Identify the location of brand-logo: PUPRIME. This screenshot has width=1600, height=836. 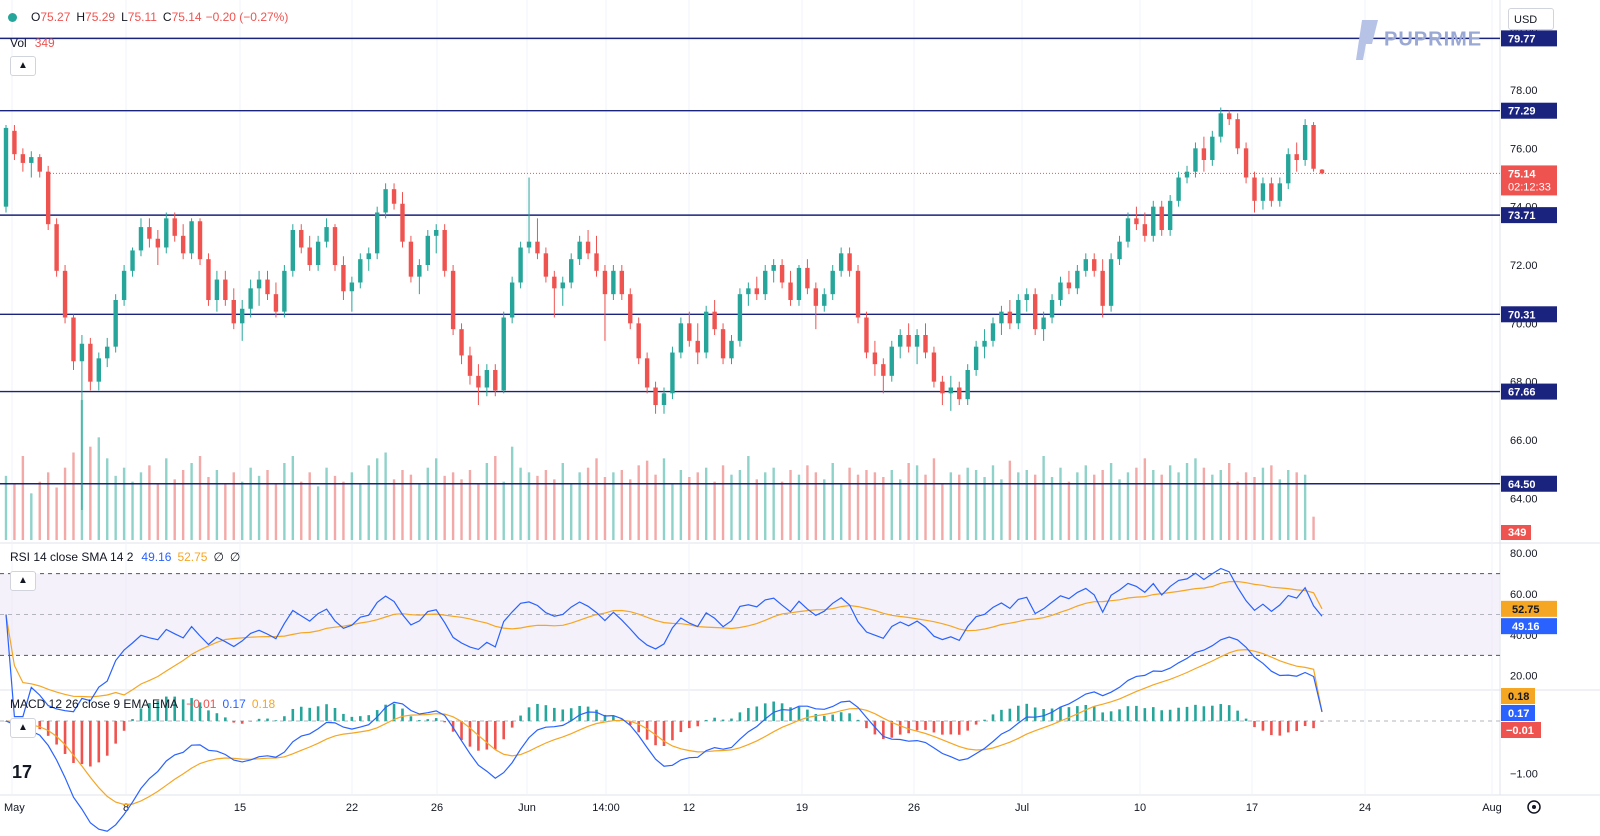
(1419, 40).